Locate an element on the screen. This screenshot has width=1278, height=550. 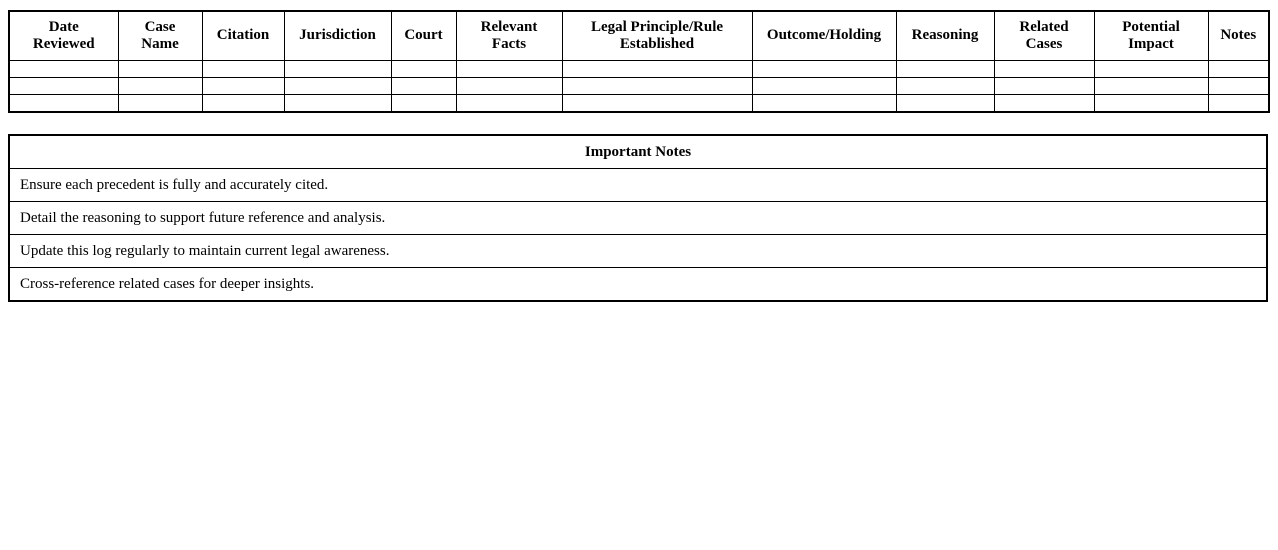
log-table-body is located at coordinates (639, 86).